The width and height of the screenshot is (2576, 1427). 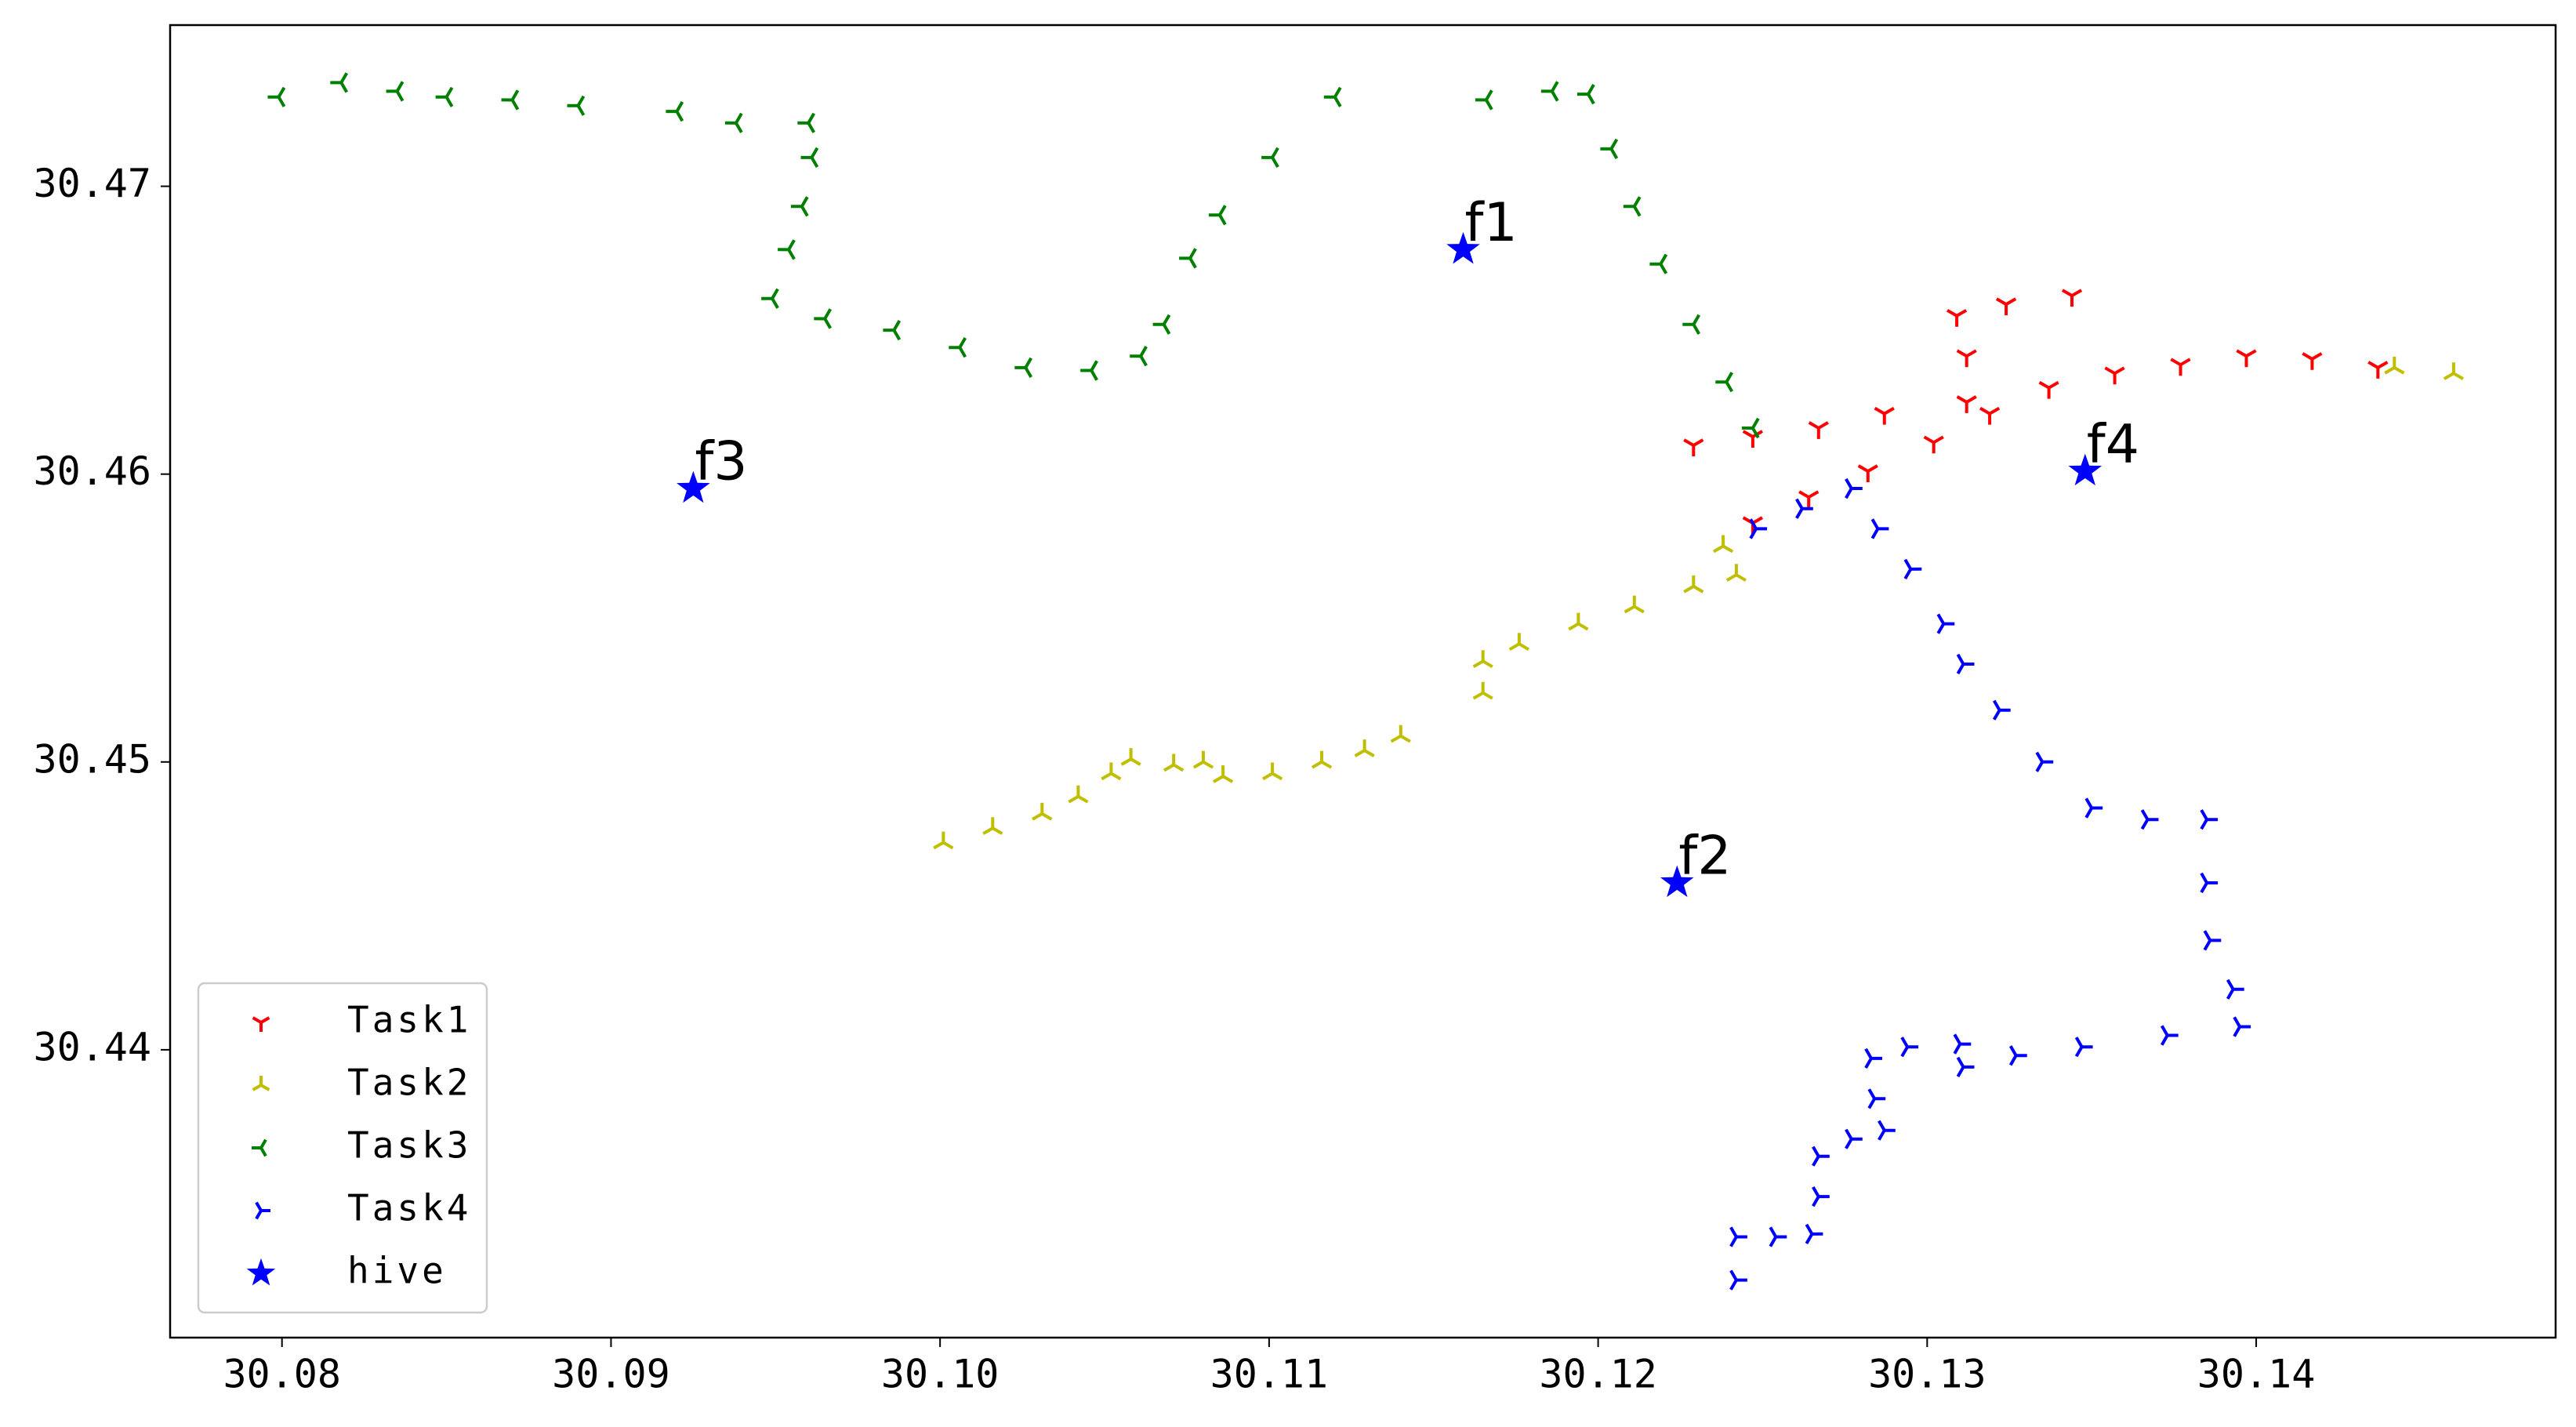 I want to click on point-label: f1, so click(x=1492, y=223).